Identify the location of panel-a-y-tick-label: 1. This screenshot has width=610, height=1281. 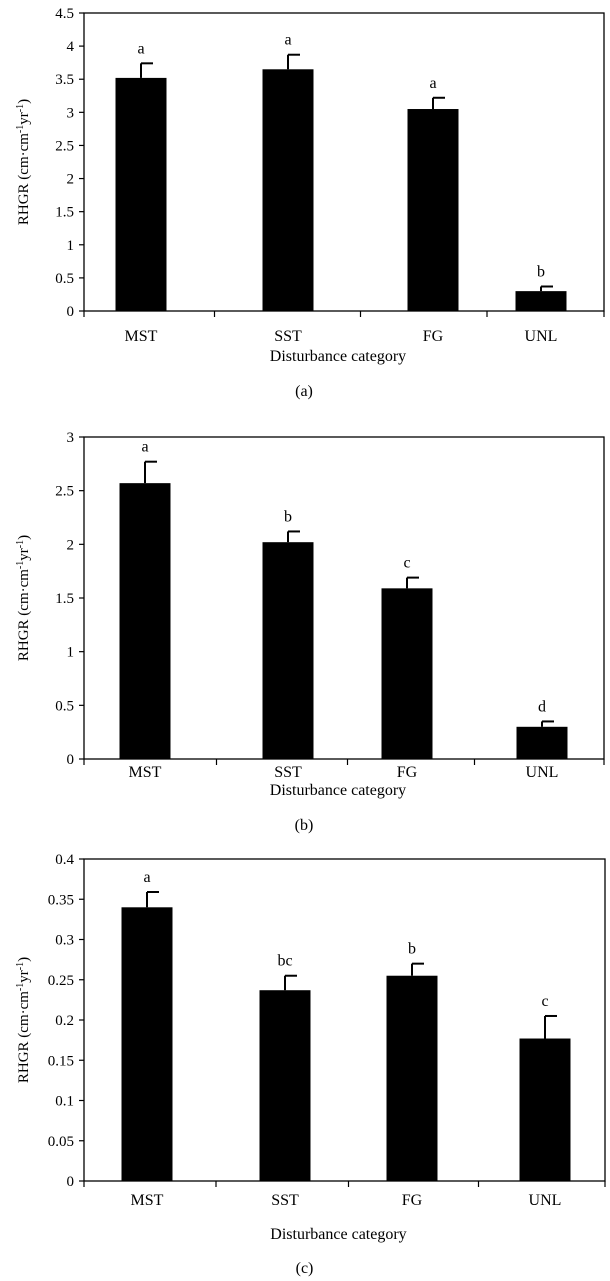
(71, 246).